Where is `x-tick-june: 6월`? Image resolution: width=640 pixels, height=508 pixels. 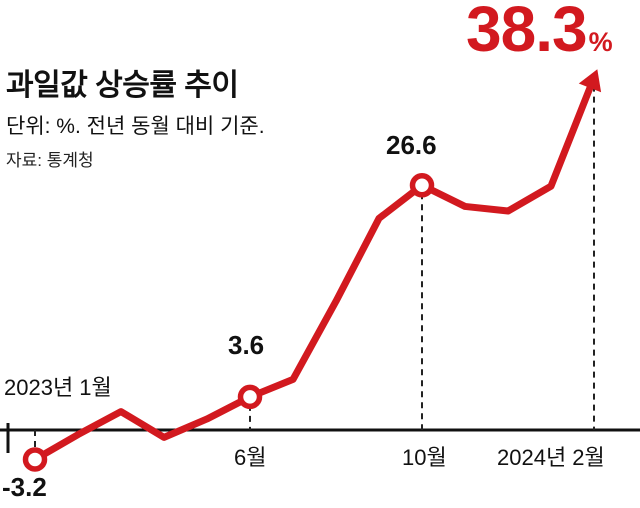
x-tick-june: 6월 is located at coordinates (250, 457).